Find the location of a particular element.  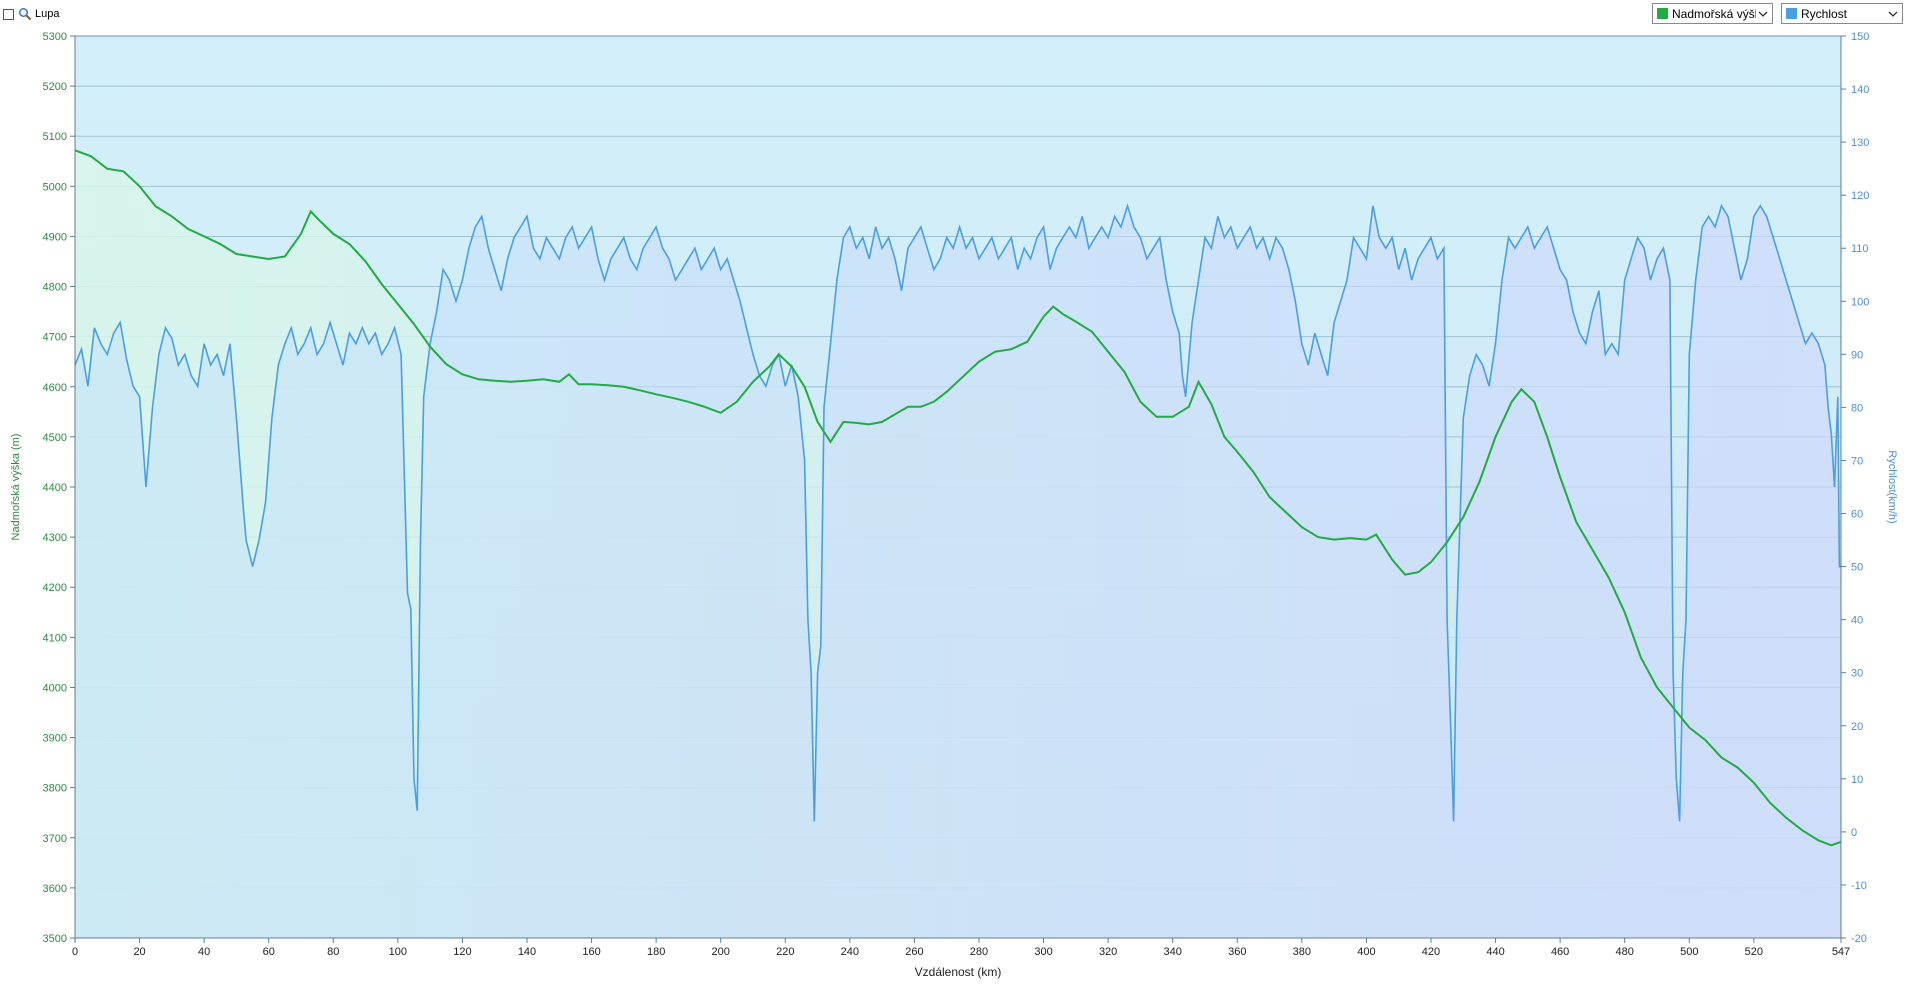

x-tick-label: 300 is located at coordinates (1043, 952).